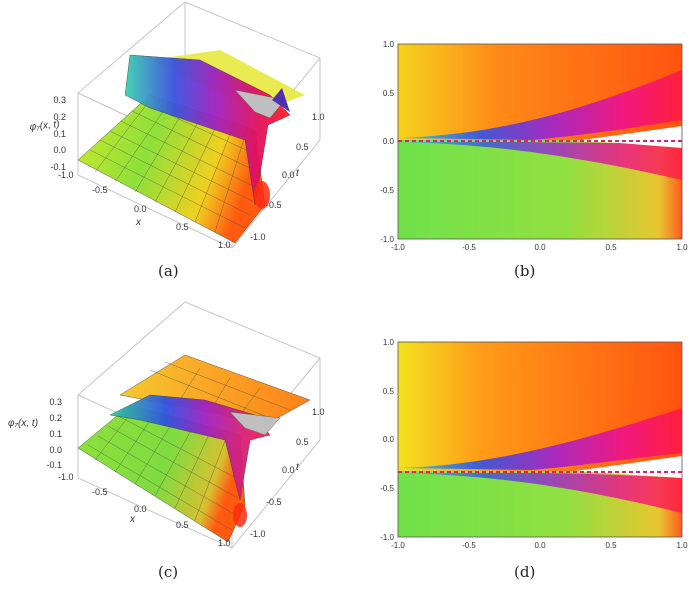  Describe the element at coordinates (168, 572) in the screenshot. I see `caption-c: (c)` at that location.